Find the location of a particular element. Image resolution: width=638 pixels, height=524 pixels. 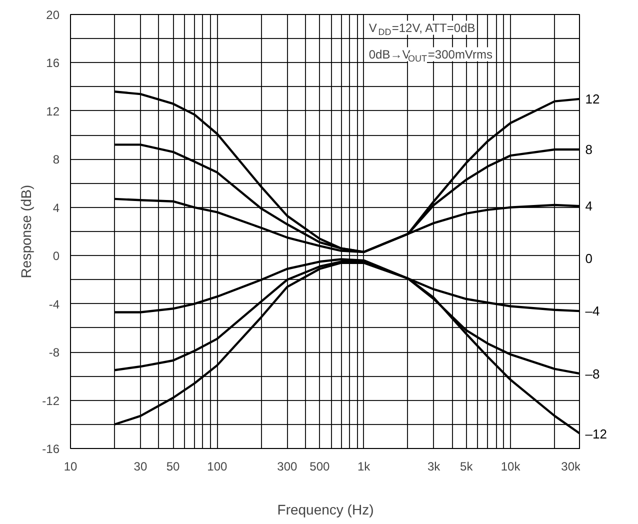

series-label: –8 is located at coordinates (592, 374).